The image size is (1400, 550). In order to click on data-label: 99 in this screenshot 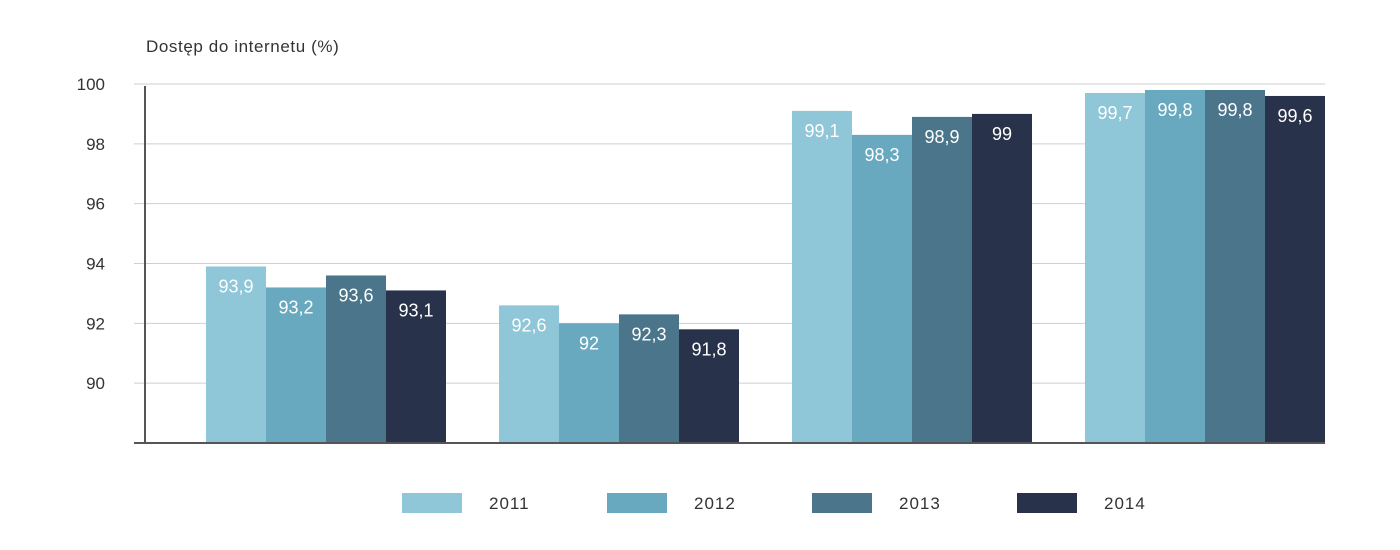, I will do `click(1002, 134)`.